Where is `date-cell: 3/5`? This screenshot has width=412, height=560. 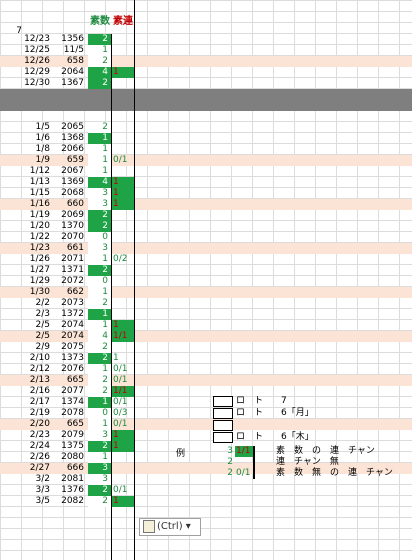
date-cell: 3/5 is located at coordinates (42, 501).